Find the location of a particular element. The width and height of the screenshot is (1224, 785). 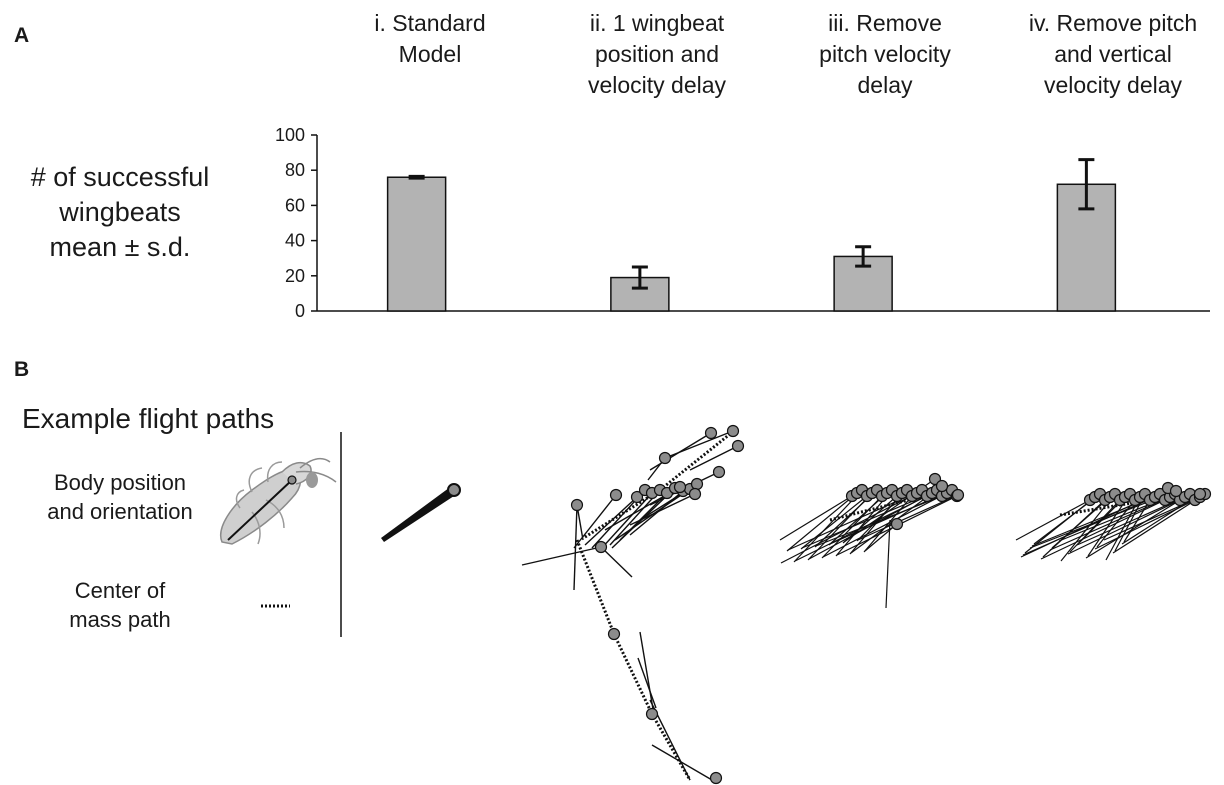

legend-body-line-1: Body position is located at coordinates (120, 482).